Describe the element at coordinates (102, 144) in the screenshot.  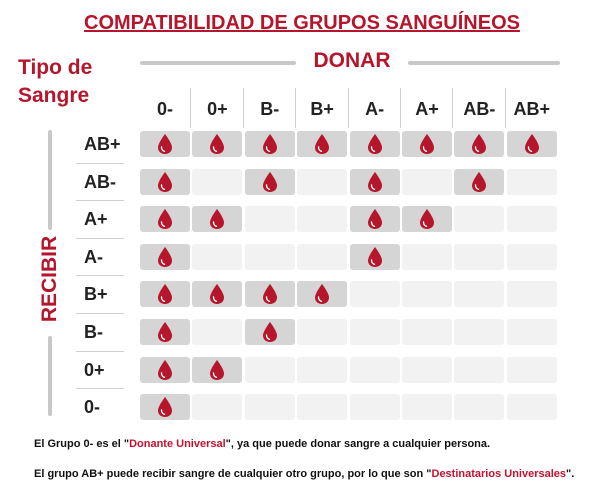
I see `recipient-header: AB+` at that location.